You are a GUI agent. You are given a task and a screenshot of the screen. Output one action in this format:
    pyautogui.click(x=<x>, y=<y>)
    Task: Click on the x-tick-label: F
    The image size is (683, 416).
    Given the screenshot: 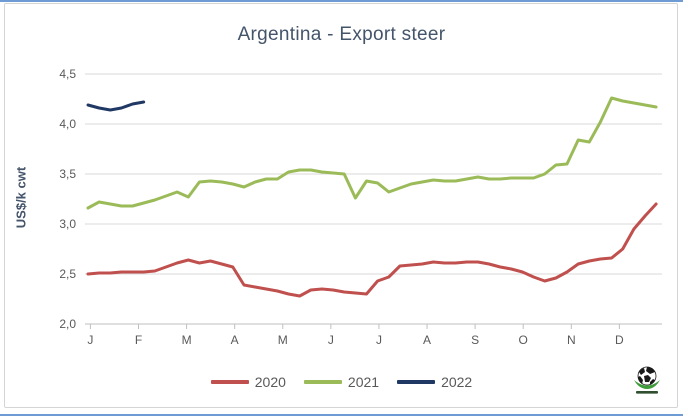 What is the action you would take?
    pyautogui.click(x=138, y=340)
    